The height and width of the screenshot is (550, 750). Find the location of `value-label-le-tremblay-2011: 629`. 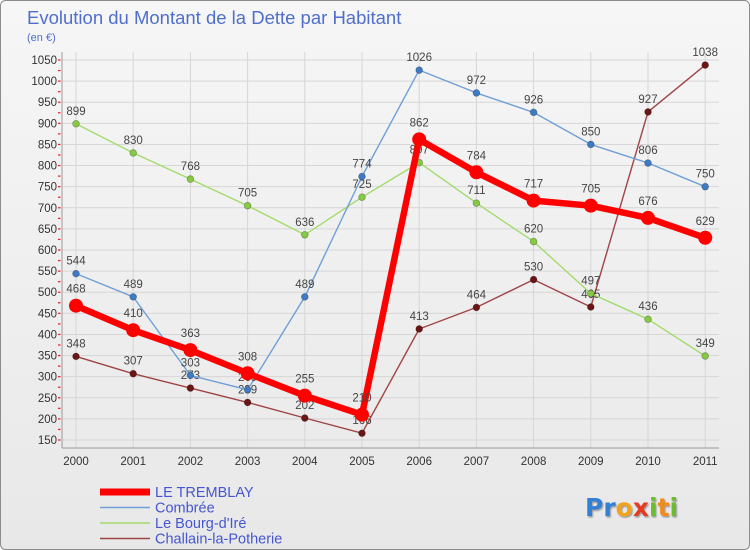

value-label-le-tremblay-2011: 629 is located at coordinates (705, 222).